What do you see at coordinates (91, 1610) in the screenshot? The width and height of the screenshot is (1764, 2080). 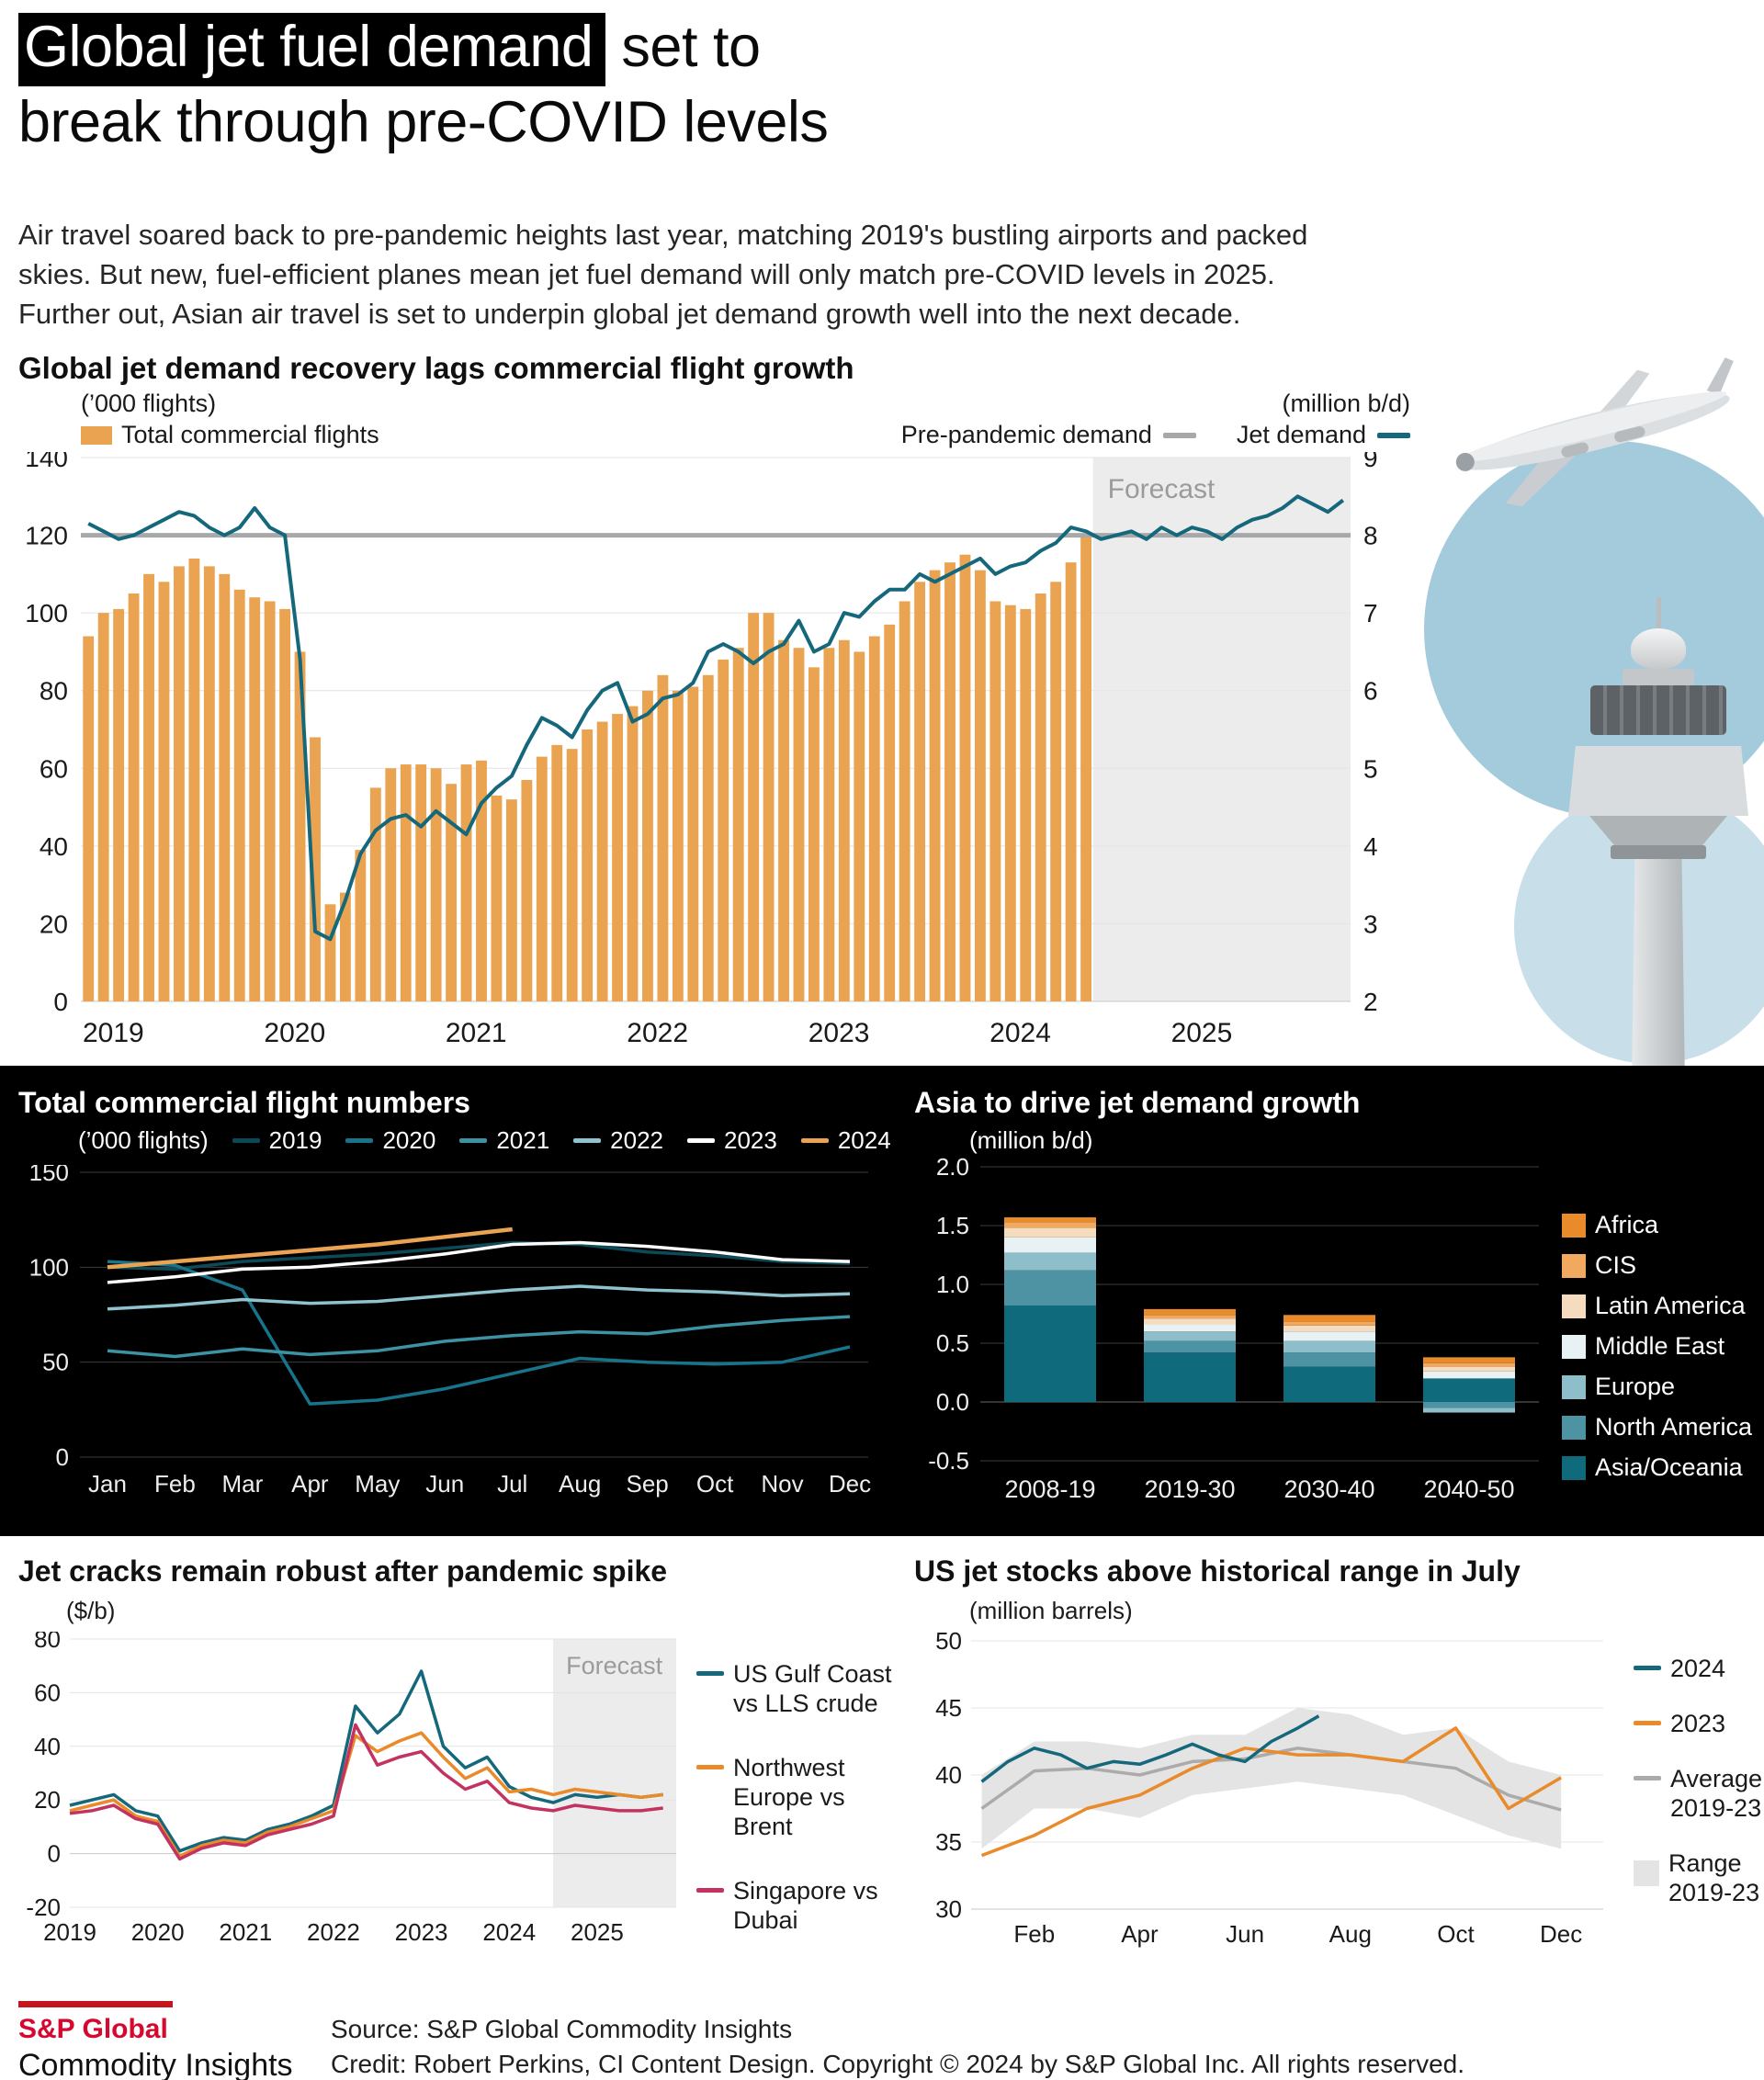 I see `jet-cracks-axis-unit: ($/b)` at bounding box center [91, 1610].